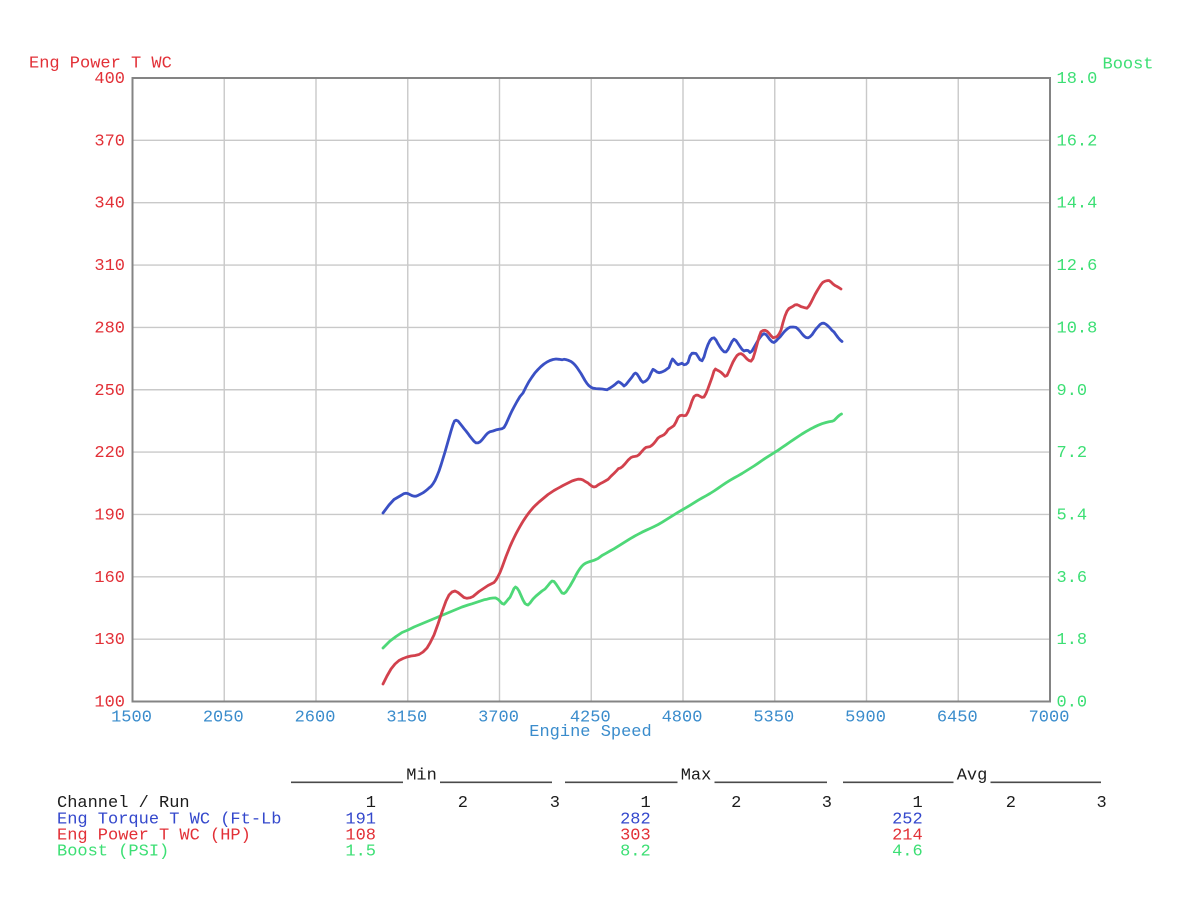 This screenshot has width=1200, height=900. Describe the element at coordinates (1077, 328) in the screenshot. I see `svg-text: 10.8` at that location.